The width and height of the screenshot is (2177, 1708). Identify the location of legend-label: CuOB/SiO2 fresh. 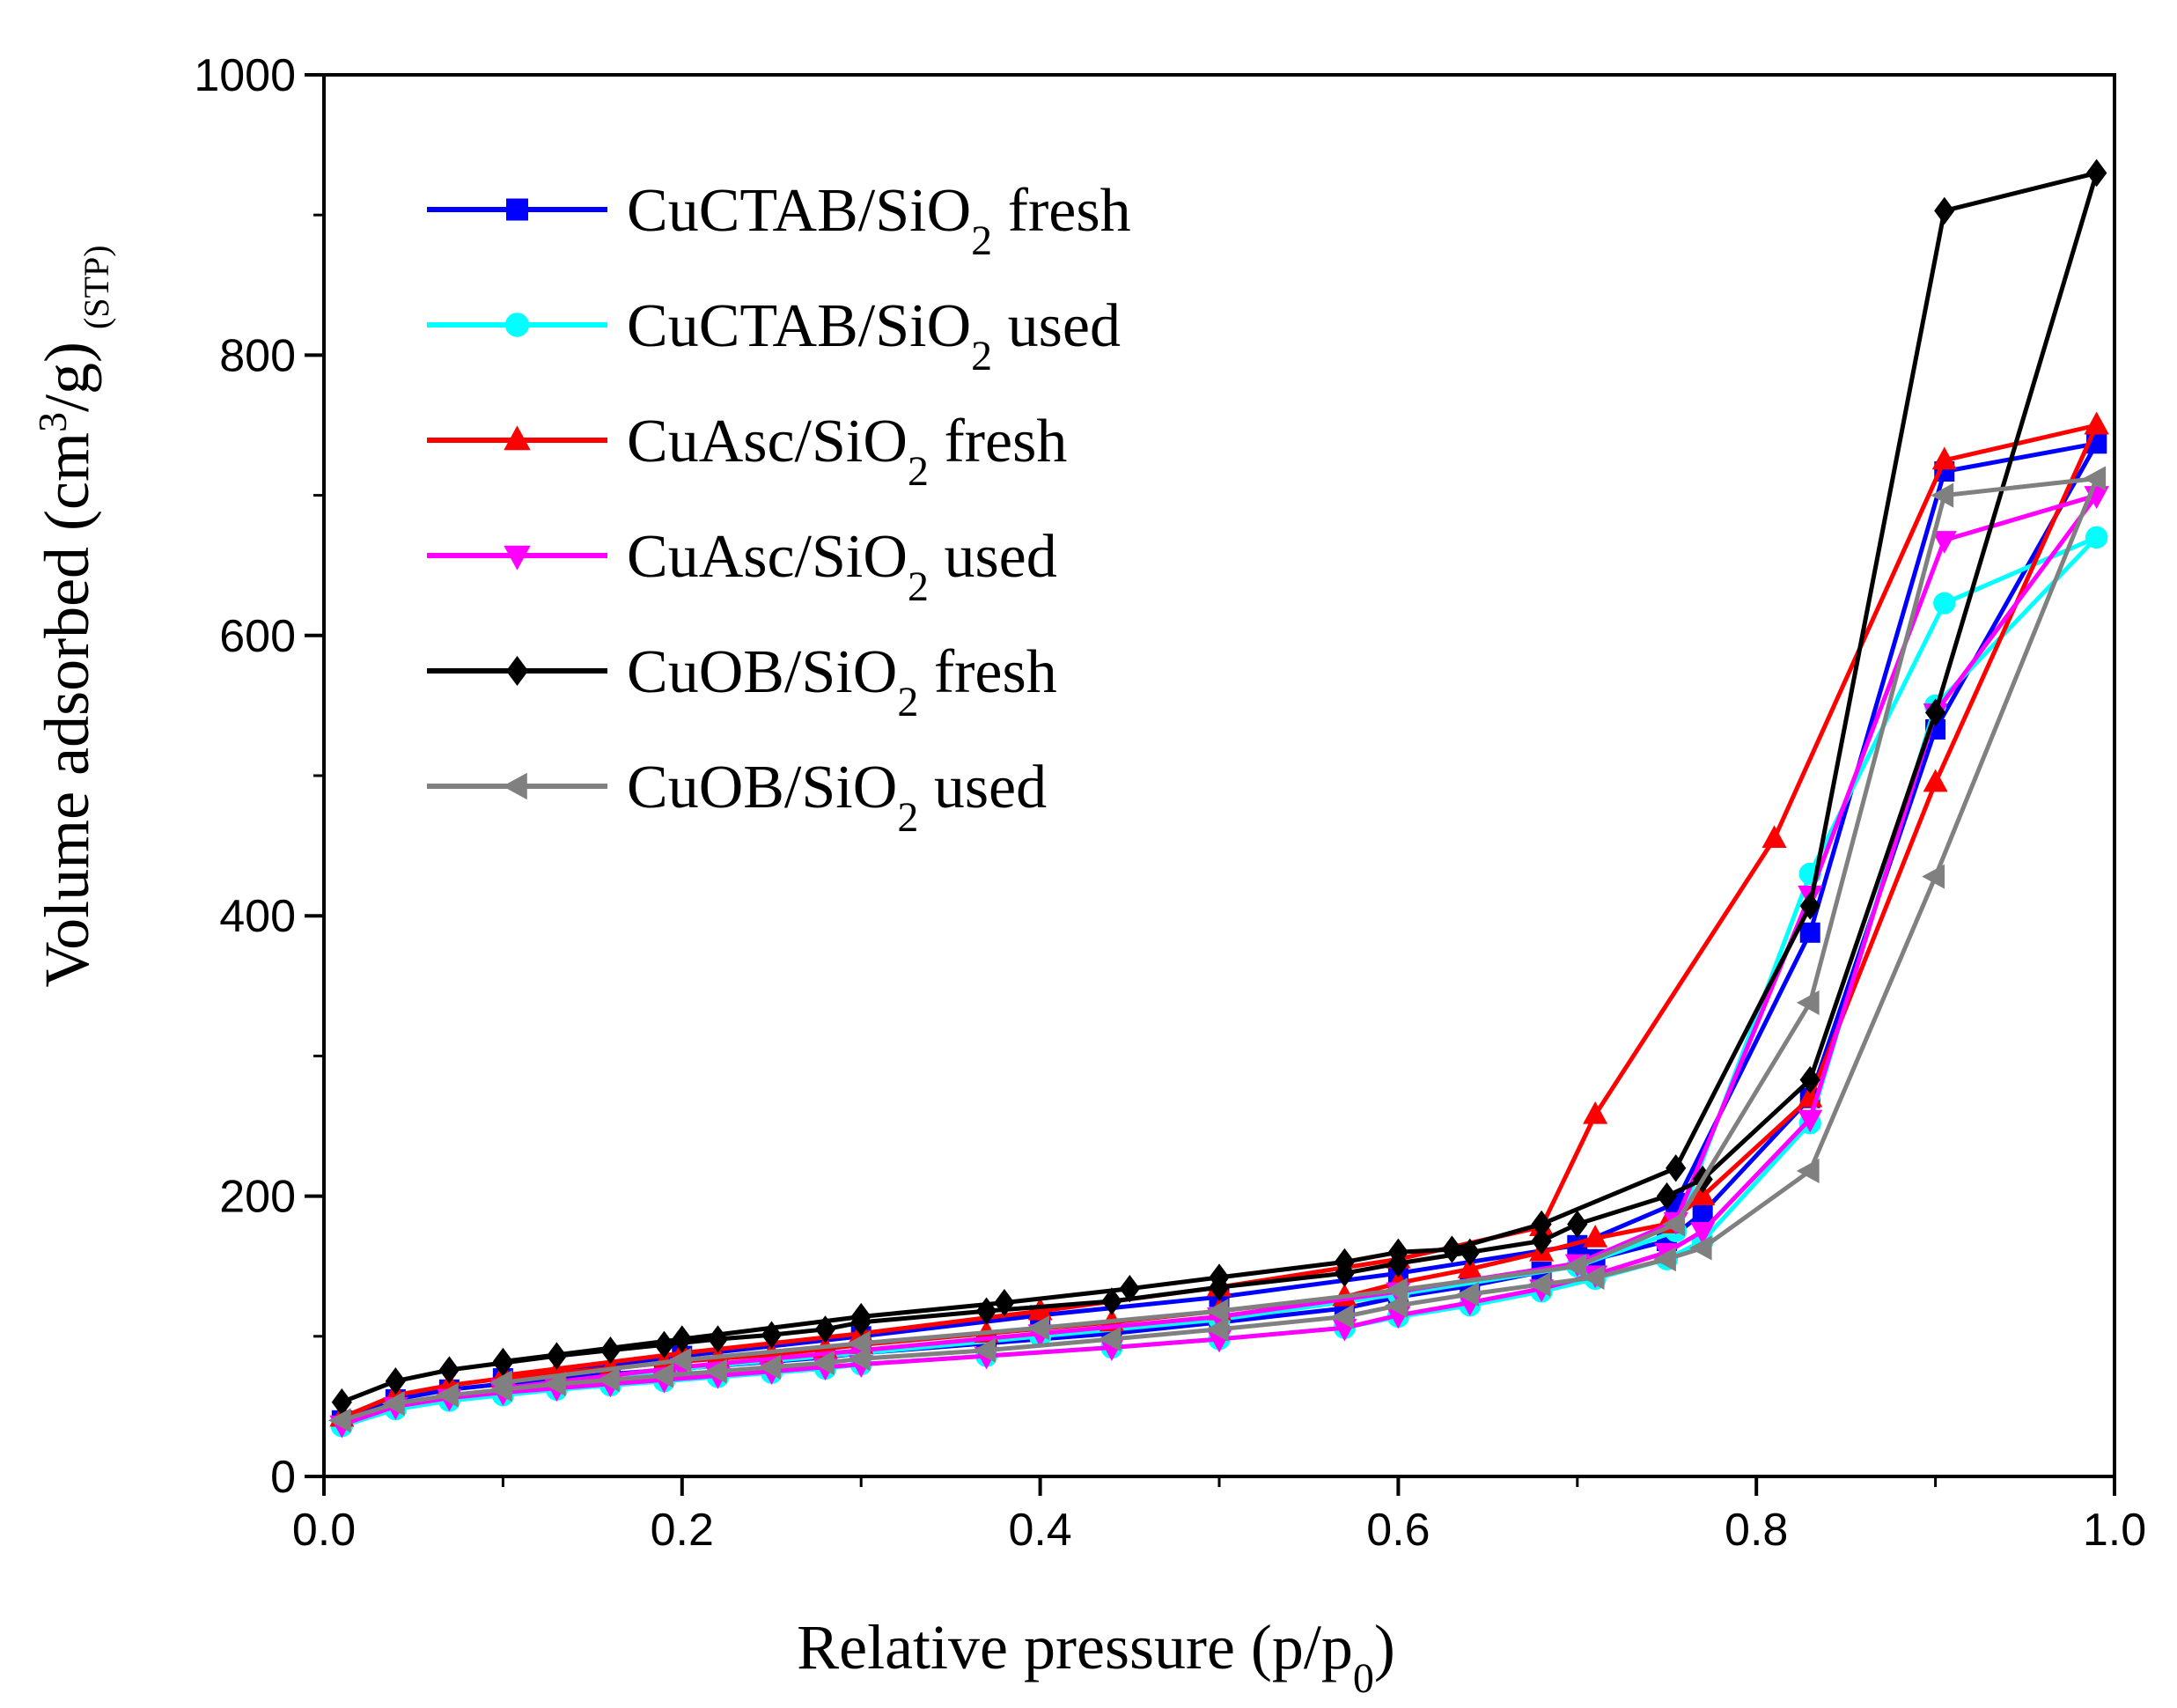
(842, 681).